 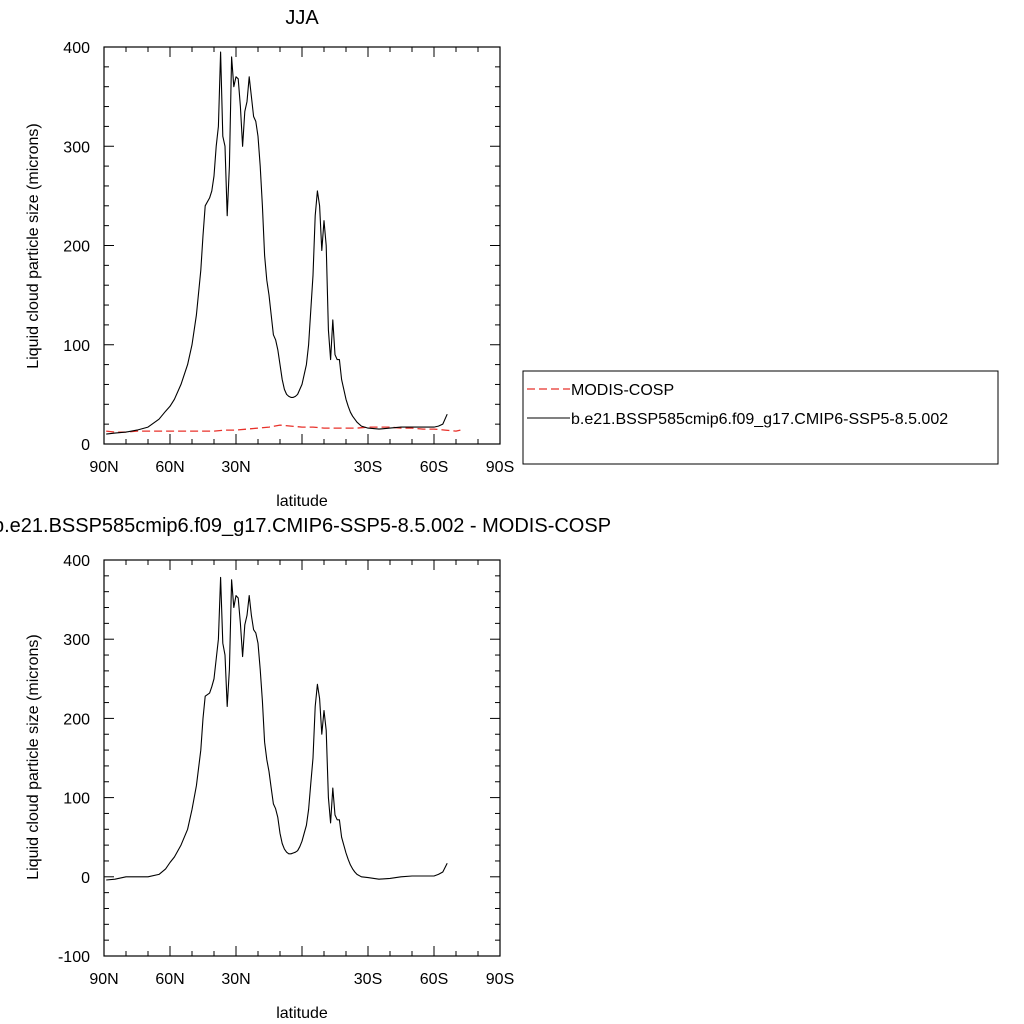 What do you see at coordinates (85, 445) in the screenshot?
I see `p0-y-tick-label: 0` at bounding box center [85, 445].